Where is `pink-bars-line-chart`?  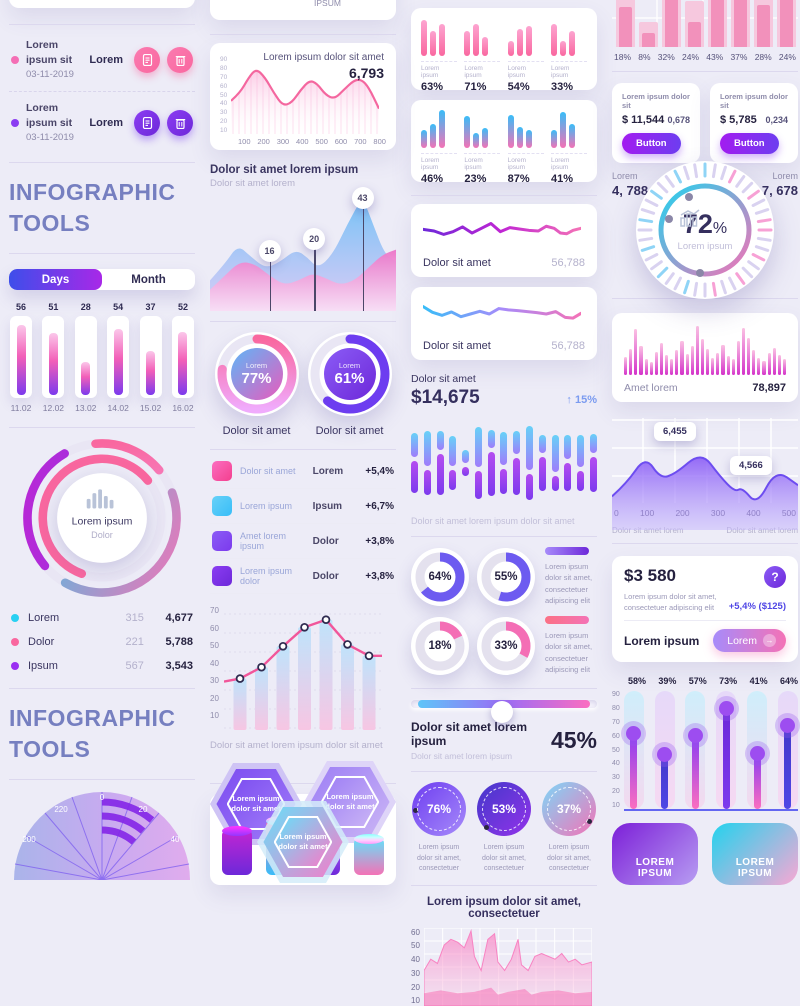 pink-bars-line-chart is located at coordinates (705, 23).